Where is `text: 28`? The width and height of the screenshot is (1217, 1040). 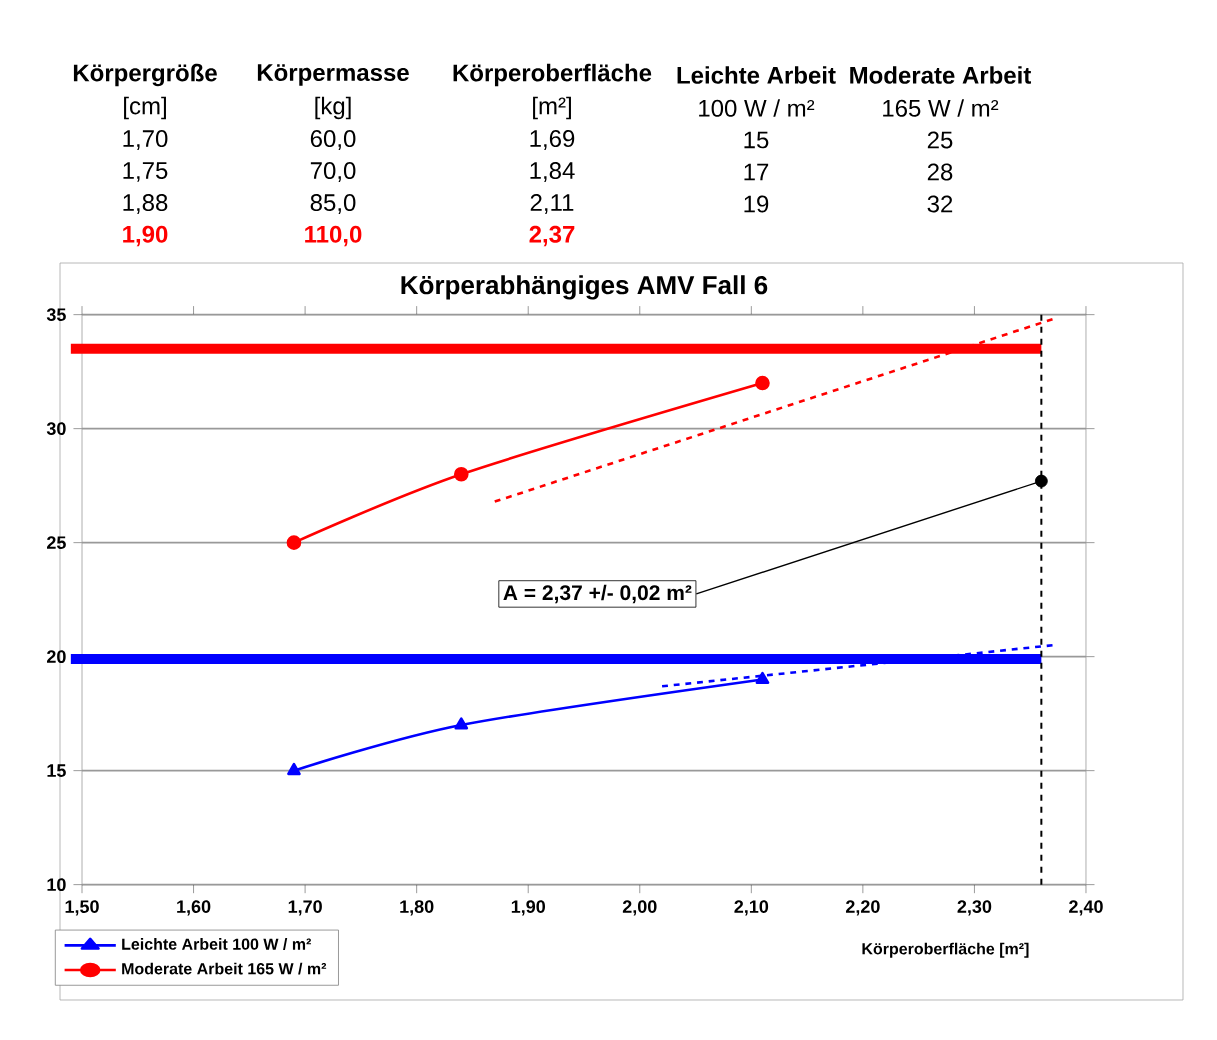
text: 28 is located at coordinates (940, 172).